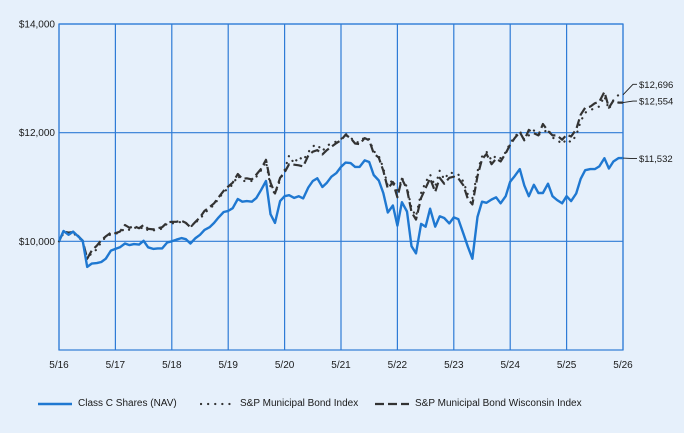 This screenshot has height=433, width=684. I want to click on x-tick-label-4: 5/20, so click(285, 365).